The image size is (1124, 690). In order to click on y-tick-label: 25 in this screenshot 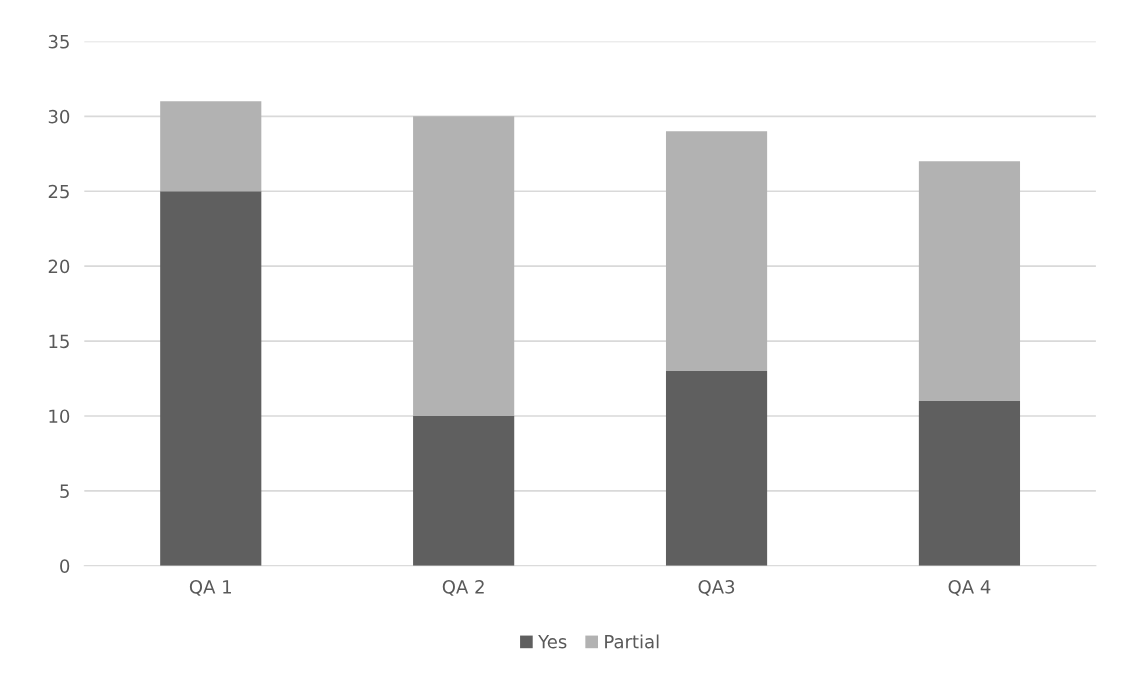, I will do `click(58, 191)`.